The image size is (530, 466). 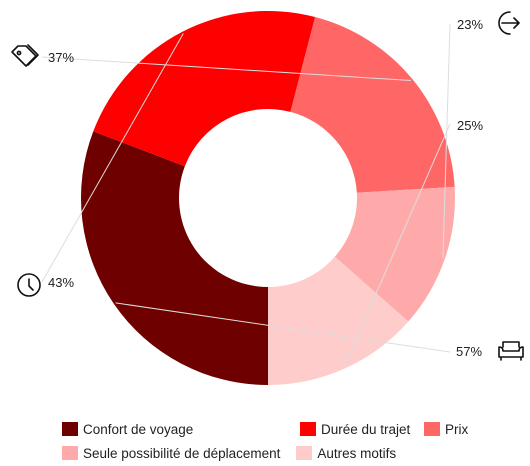 I want to click on legend-label: Seule possibilité de déplacement, so click(x=182, y=453).